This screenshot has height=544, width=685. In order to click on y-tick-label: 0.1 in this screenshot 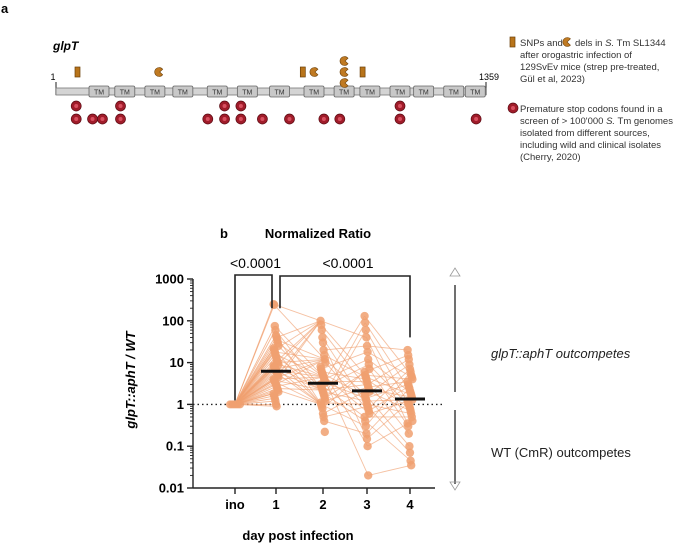, I will do `click(175, 446)`.